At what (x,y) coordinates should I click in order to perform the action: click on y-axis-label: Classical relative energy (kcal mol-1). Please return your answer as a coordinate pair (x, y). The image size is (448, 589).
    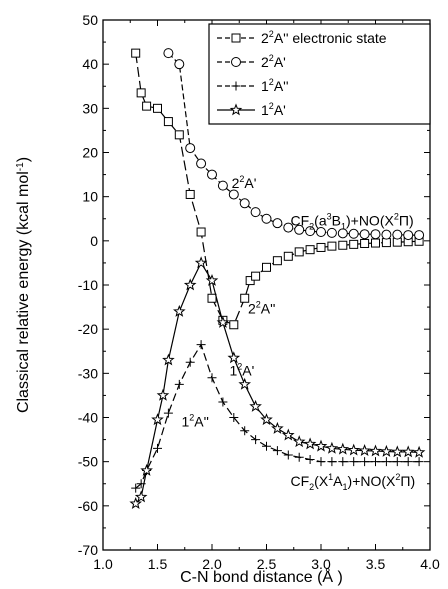
    Looking at the image, I should click on (24, 285).